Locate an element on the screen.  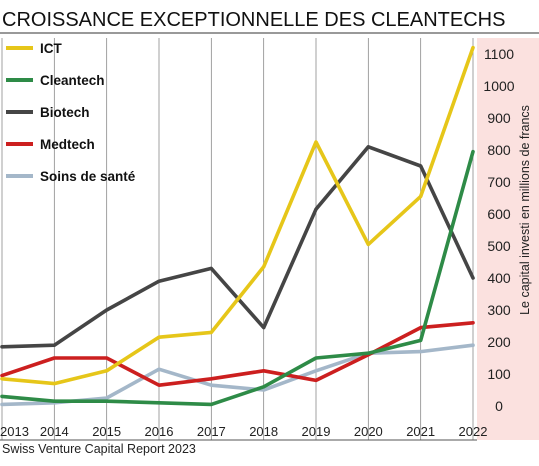
y-tick-label-800: 800 is located at coordinates (499, 150).